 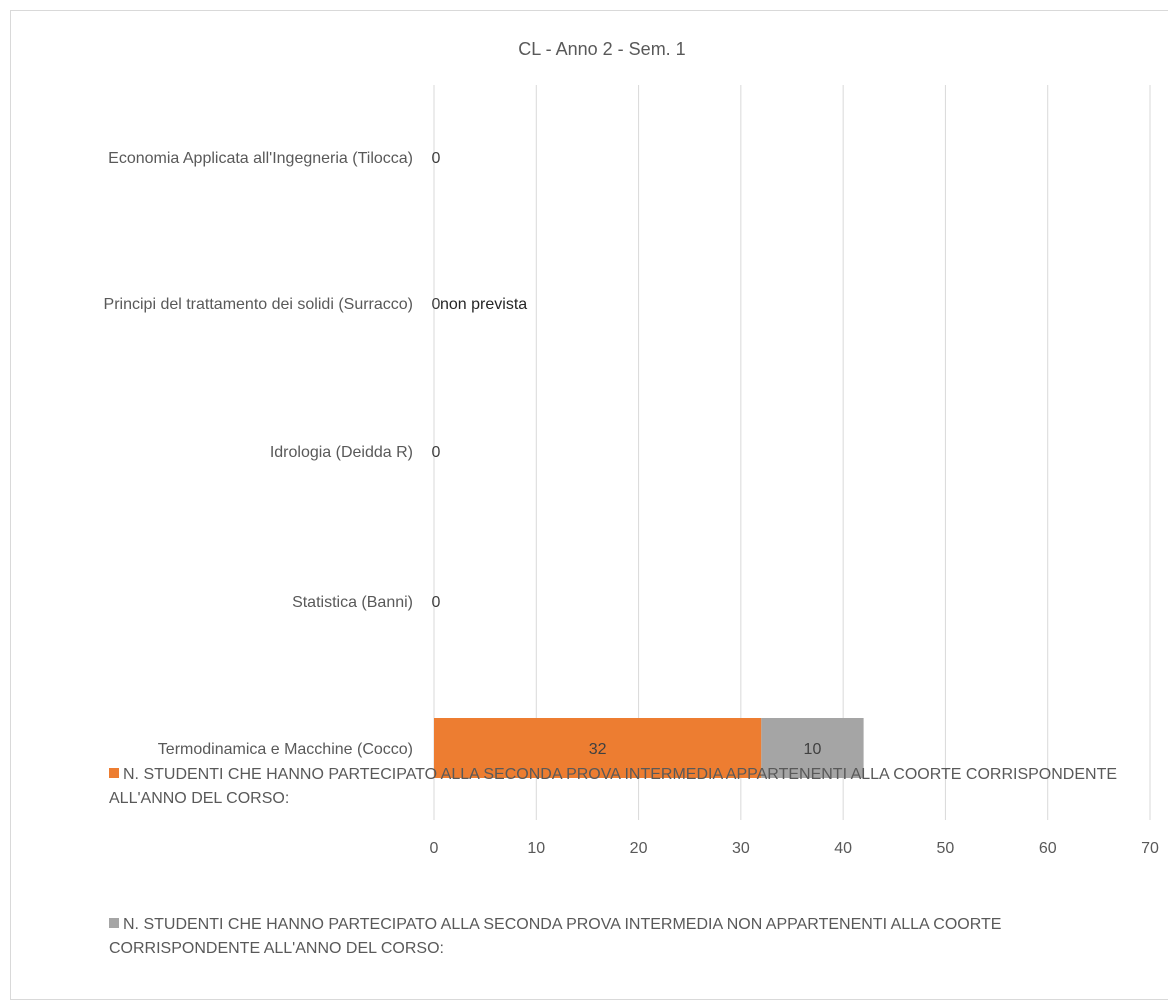 I want to click on y-category-label: Termodinamica e Macchine (Cocco), so click(x=285, y=749).